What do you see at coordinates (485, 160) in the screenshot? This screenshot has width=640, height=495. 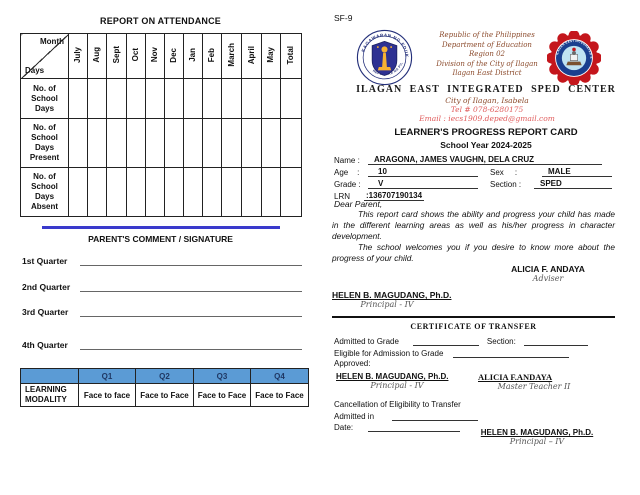 I see `name-value: ARAGONA, JAMES VAUGHN, DELA CRUZ` at bounding box center [485, 160].